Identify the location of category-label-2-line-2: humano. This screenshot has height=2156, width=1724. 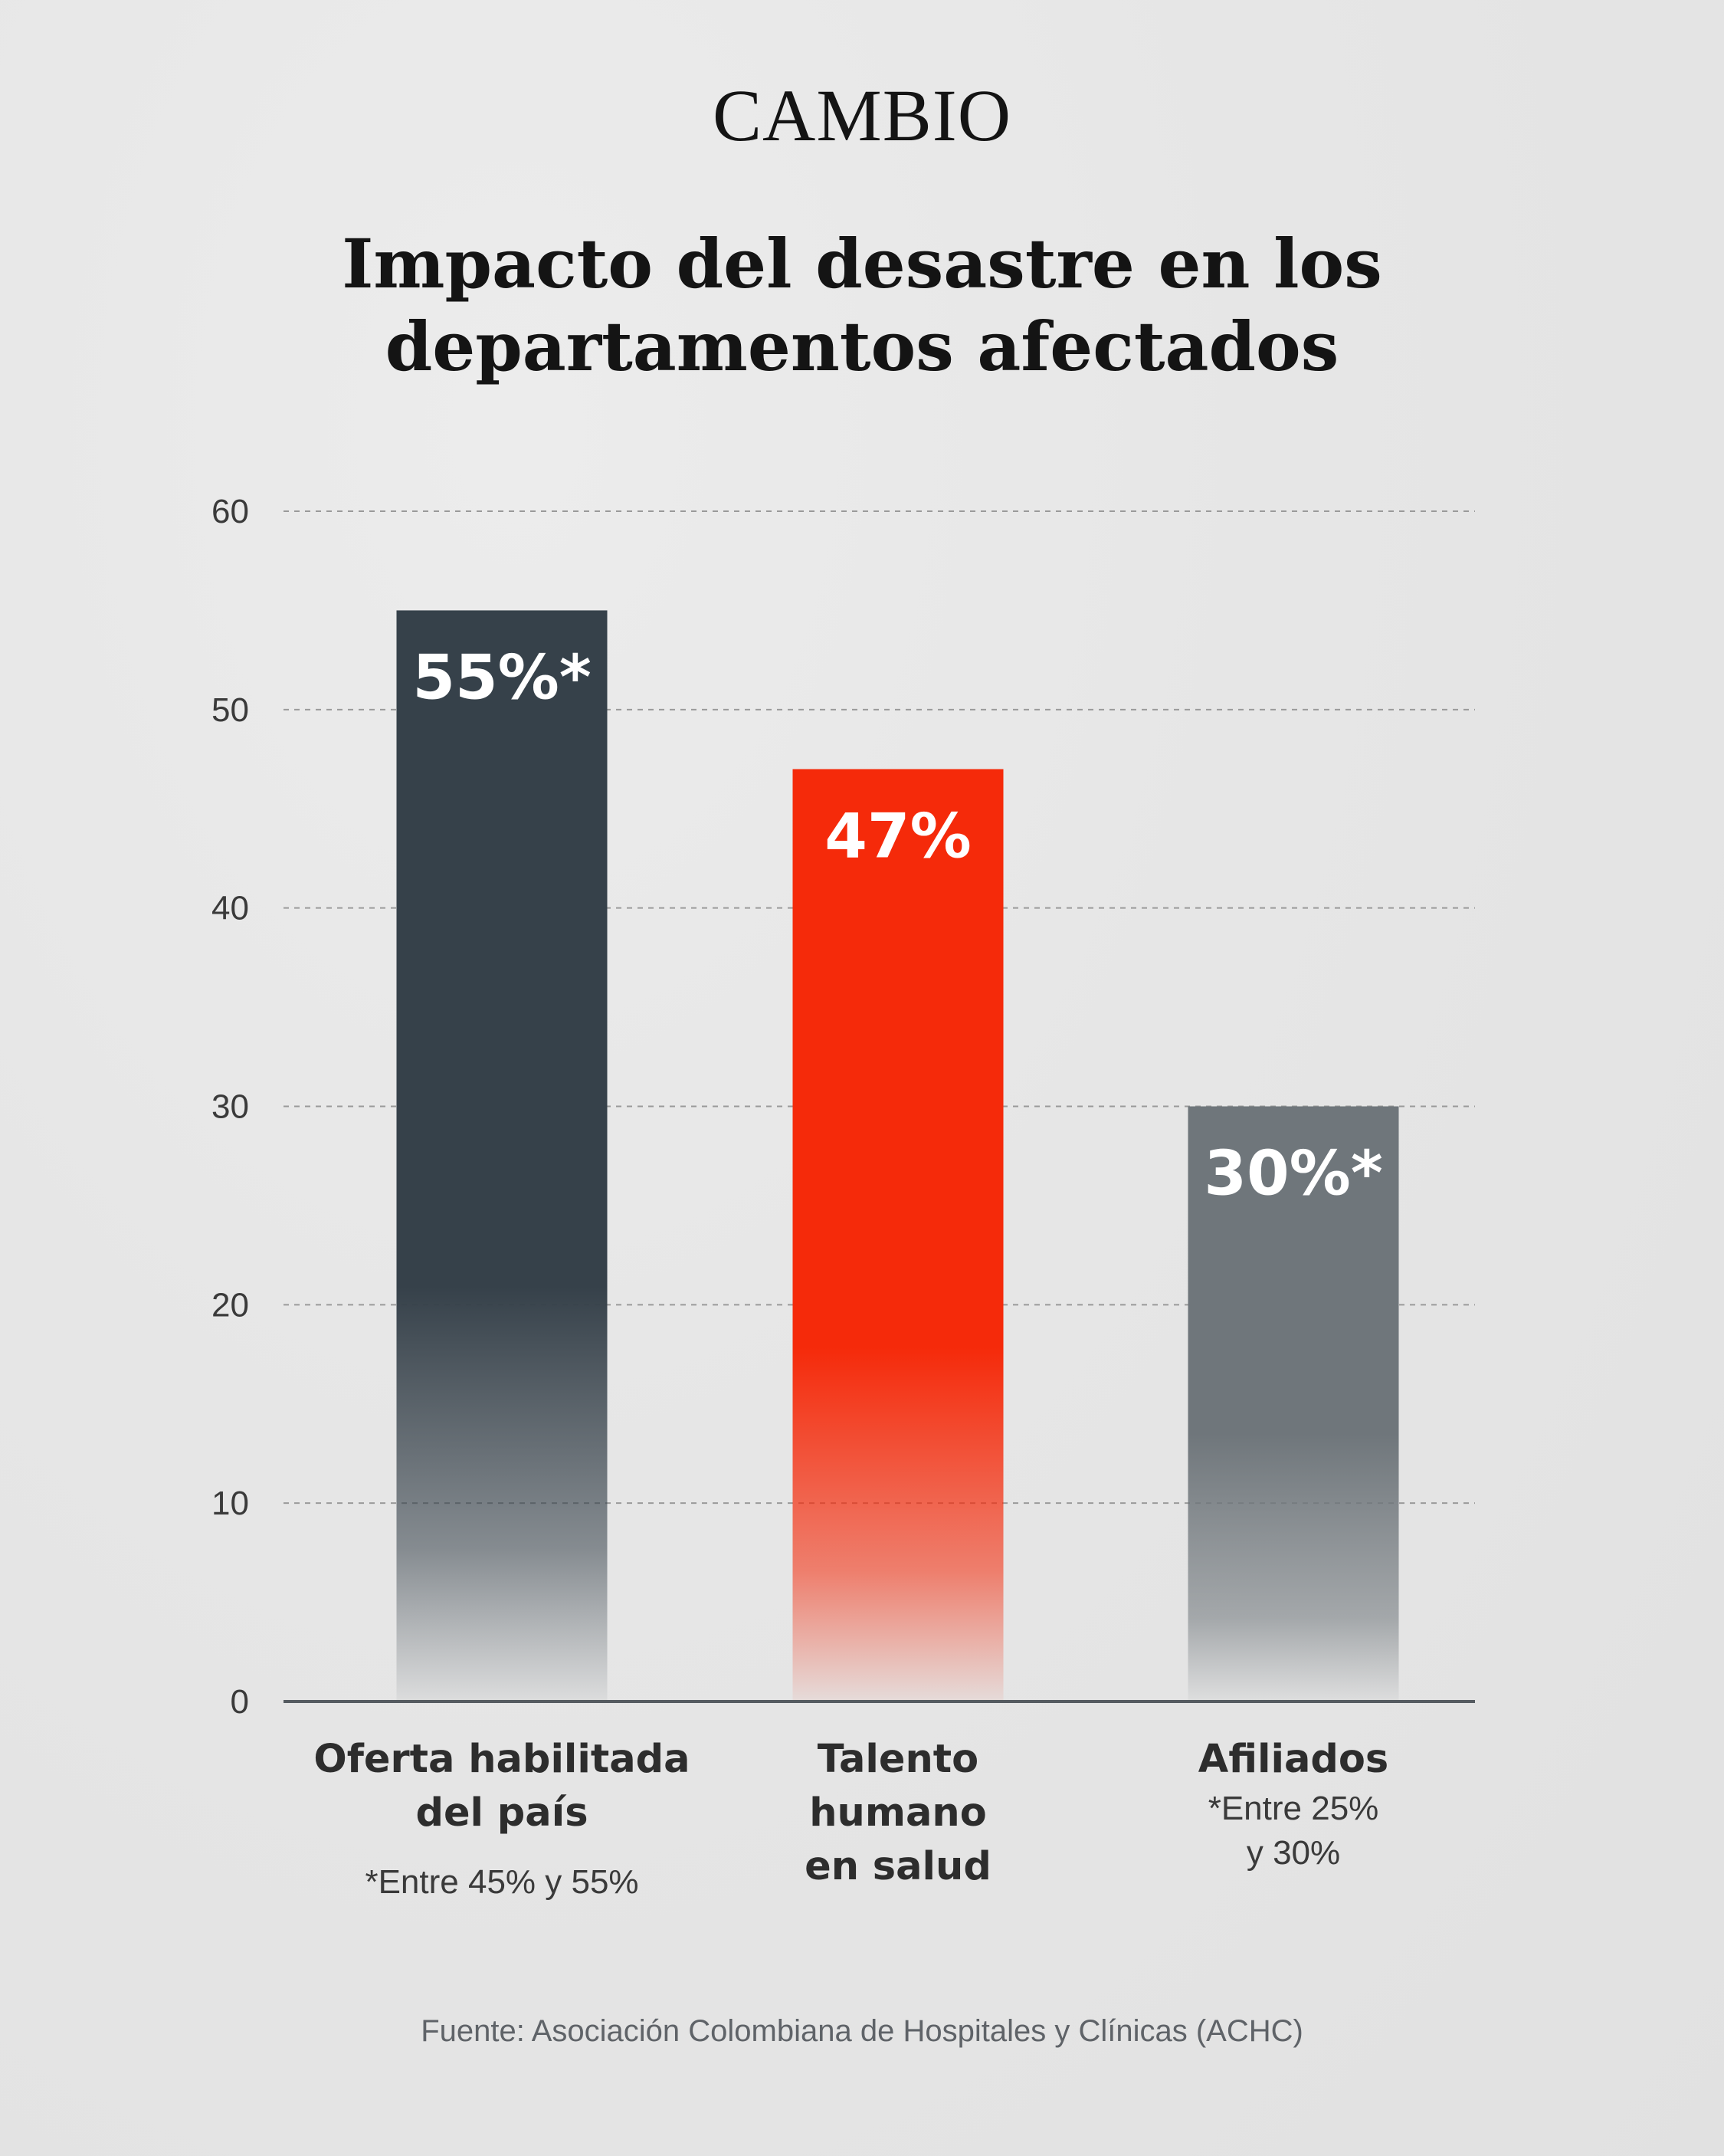
(898, 1813).